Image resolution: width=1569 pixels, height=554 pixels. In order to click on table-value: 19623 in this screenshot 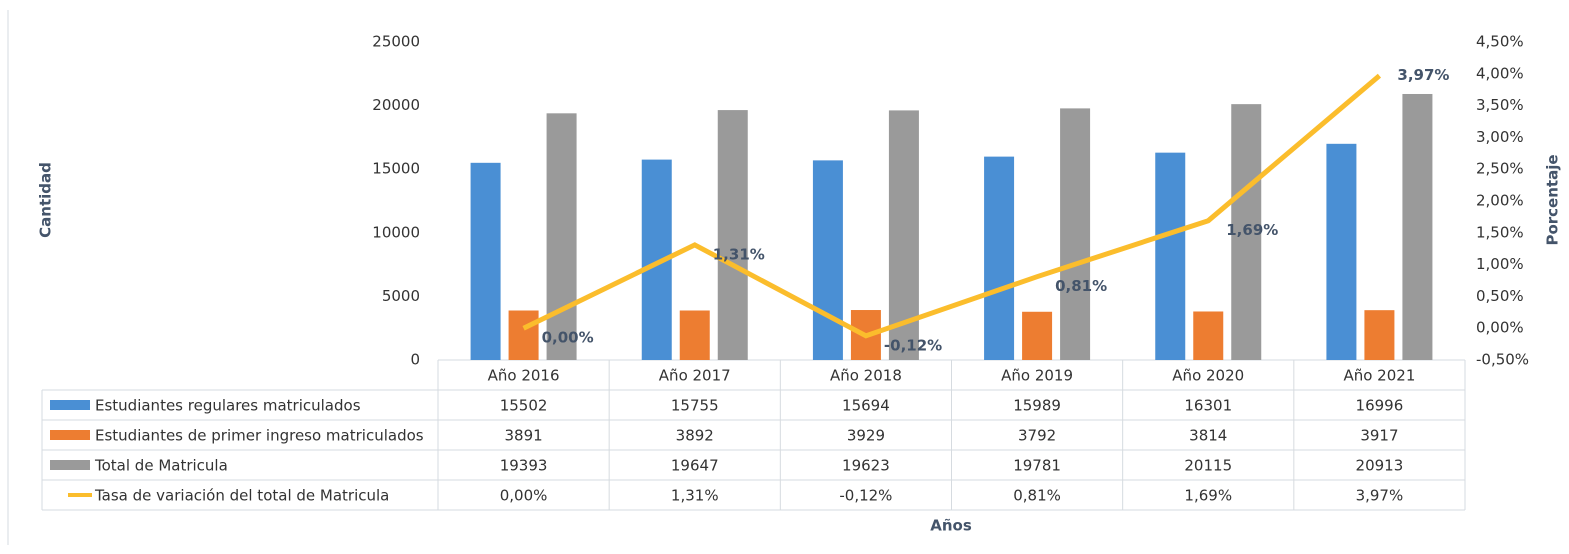, I will do `click(866, 466)`.